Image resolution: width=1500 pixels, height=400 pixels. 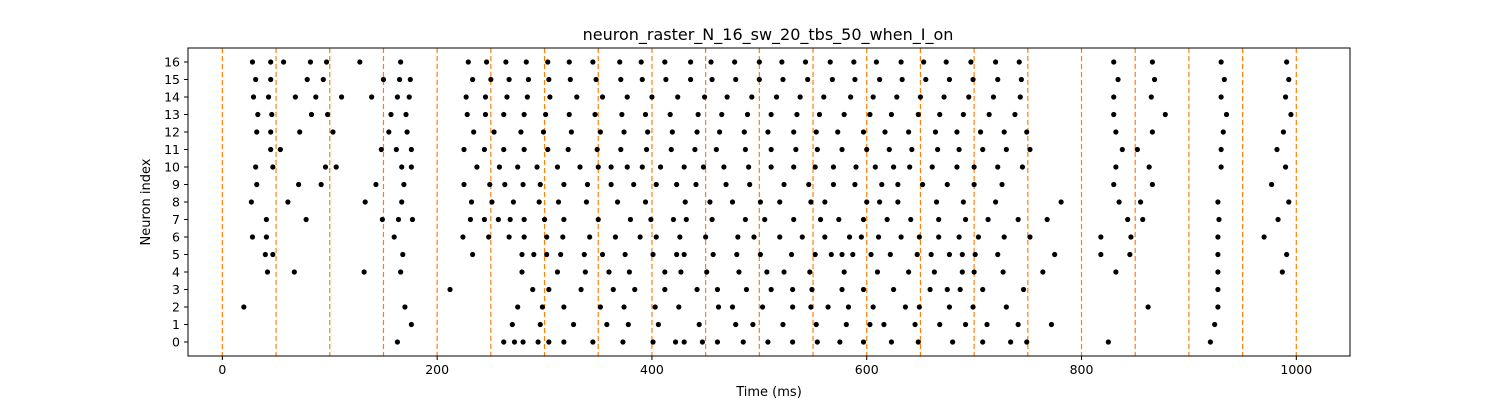 I want to click on y-tick-label: 15, so click(x=172, y=79).